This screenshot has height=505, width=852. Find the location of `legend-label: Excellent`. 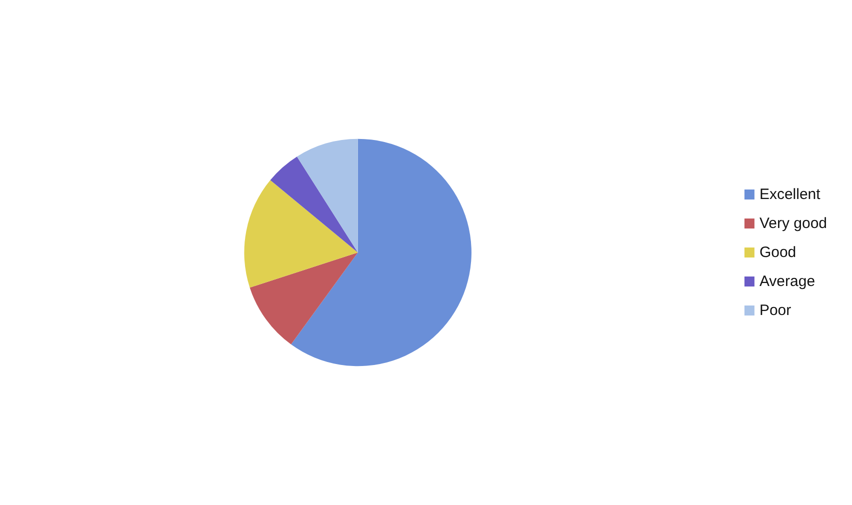

legend-label: Excellent is located at coordinates (790, 194).